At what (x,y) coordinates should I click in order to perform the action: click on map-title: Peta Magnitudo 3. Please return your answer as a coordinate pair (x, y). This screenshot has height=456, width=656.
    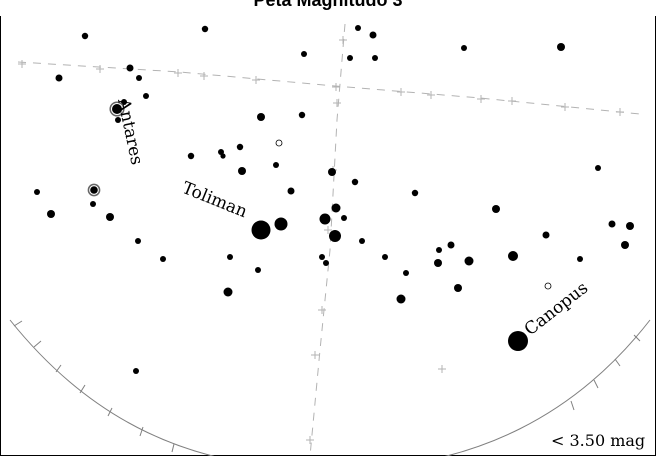
    Looking at the image, I should click on (328, 5).